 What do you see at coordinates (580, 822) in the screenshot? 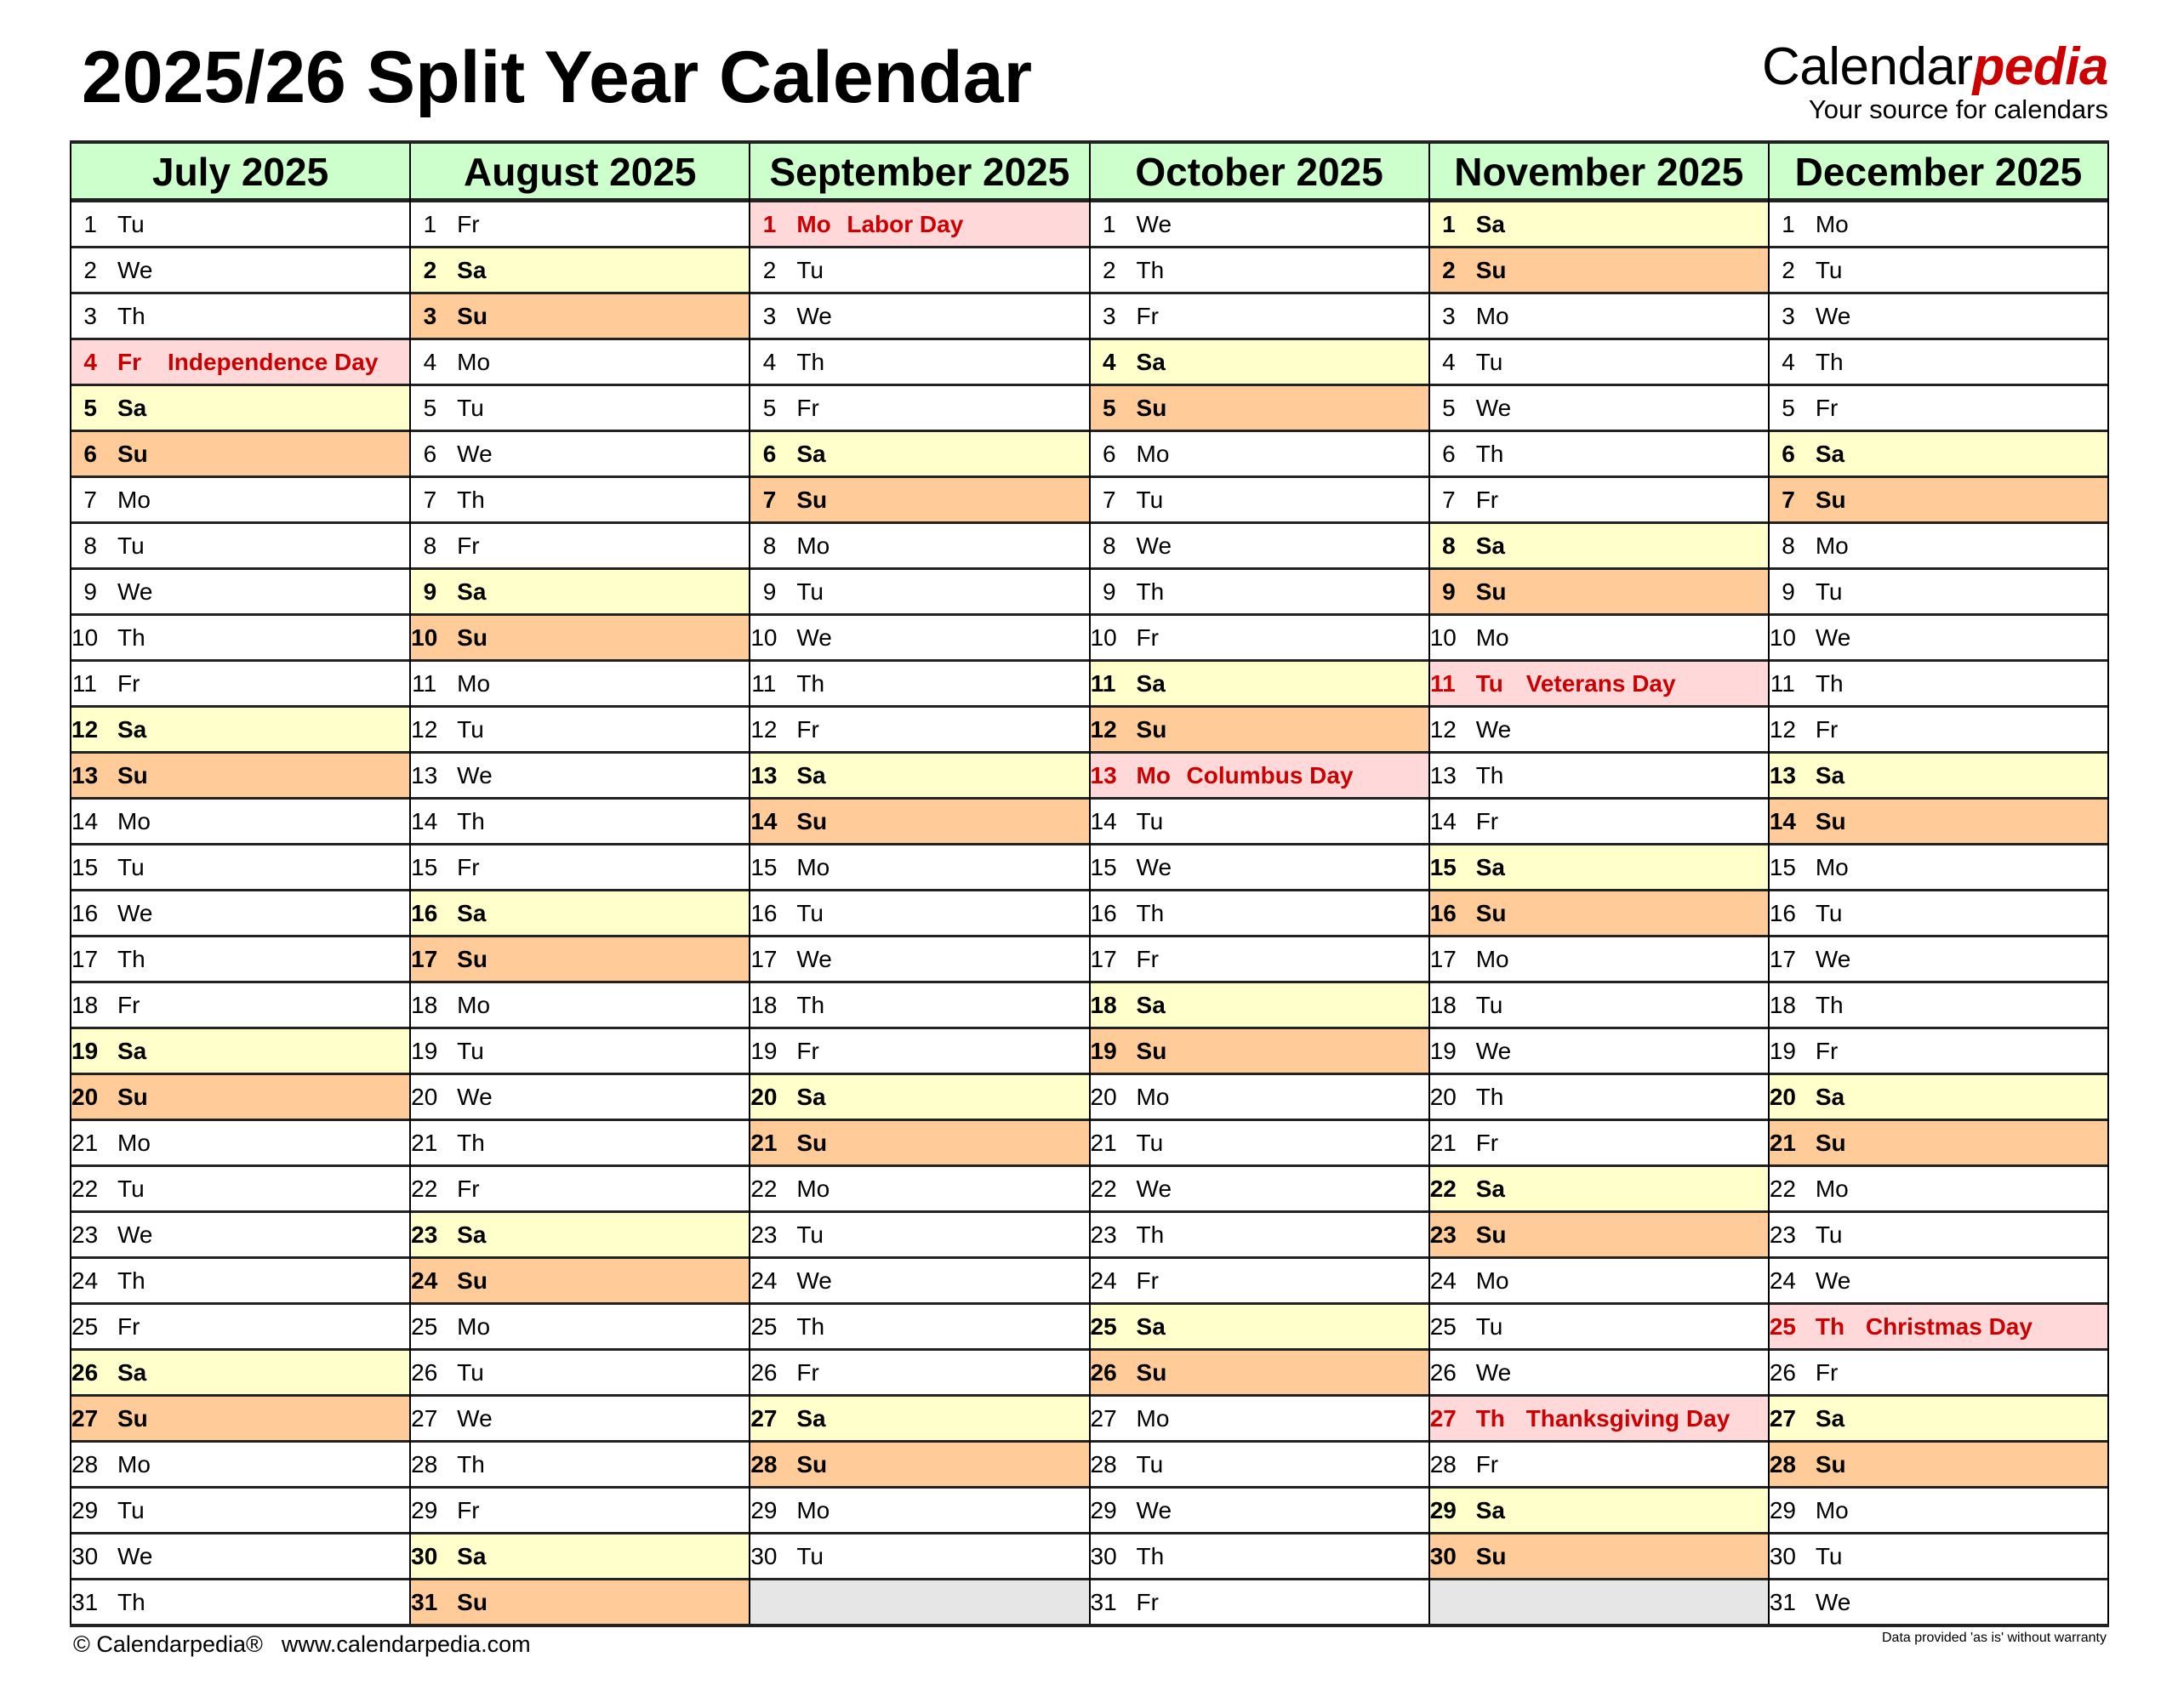
I see `day-cell: 14 Th` at bounding box center [580, 822].